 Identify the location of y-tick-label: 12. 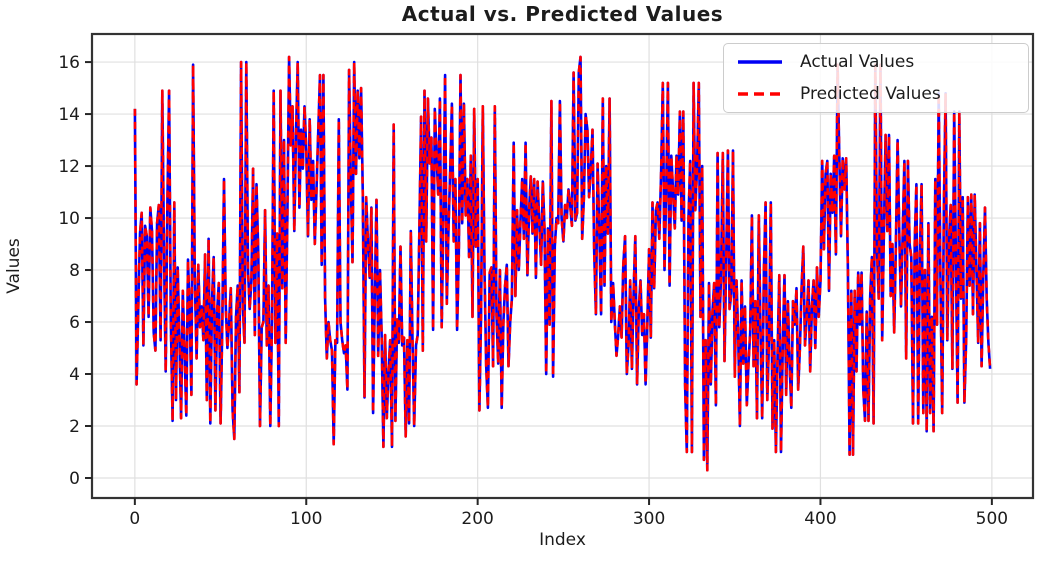
(69, 167).